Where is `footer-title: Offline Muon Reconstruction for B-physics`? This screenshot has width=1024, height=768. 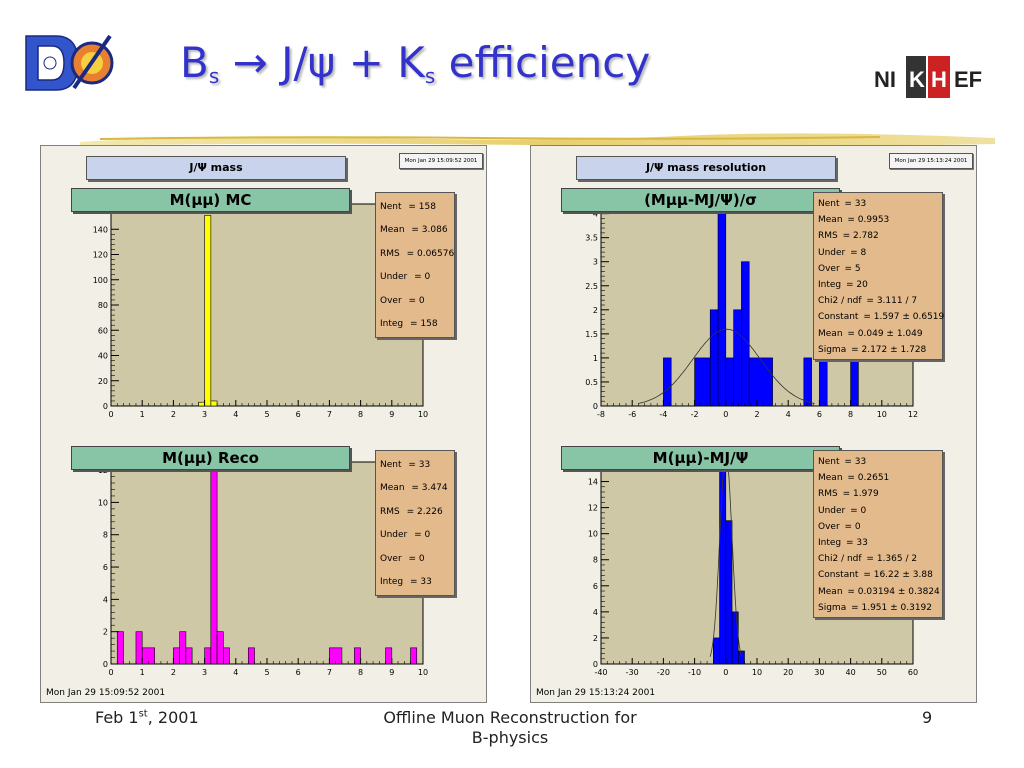 footer-title: Offline Muon Reconstruction for B-physics is located at coordinates (510, 728).